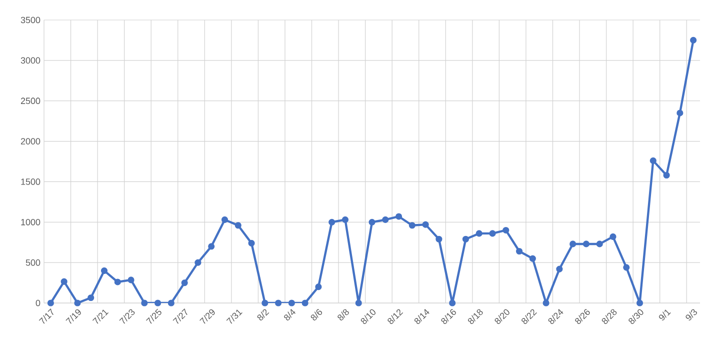  I want to click on x-tick-label: 8/16, so click(448, 316).